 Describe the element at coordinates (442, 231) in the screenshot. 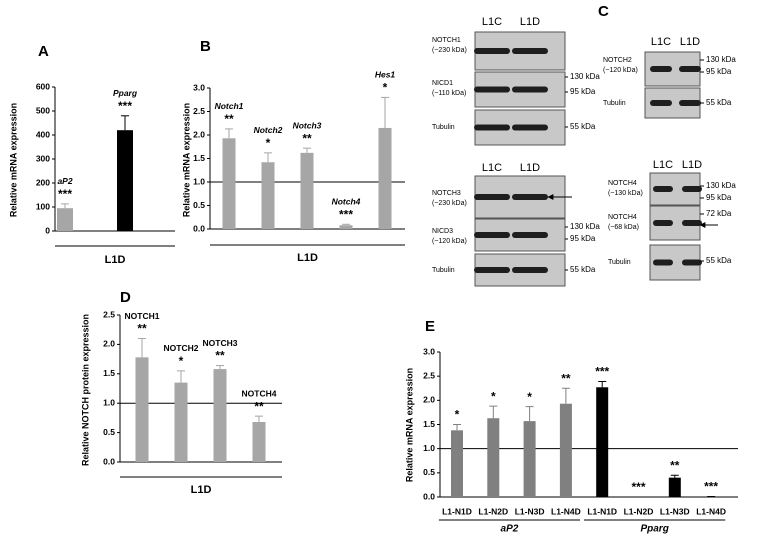

I see `row-label: NICD3` at that location.